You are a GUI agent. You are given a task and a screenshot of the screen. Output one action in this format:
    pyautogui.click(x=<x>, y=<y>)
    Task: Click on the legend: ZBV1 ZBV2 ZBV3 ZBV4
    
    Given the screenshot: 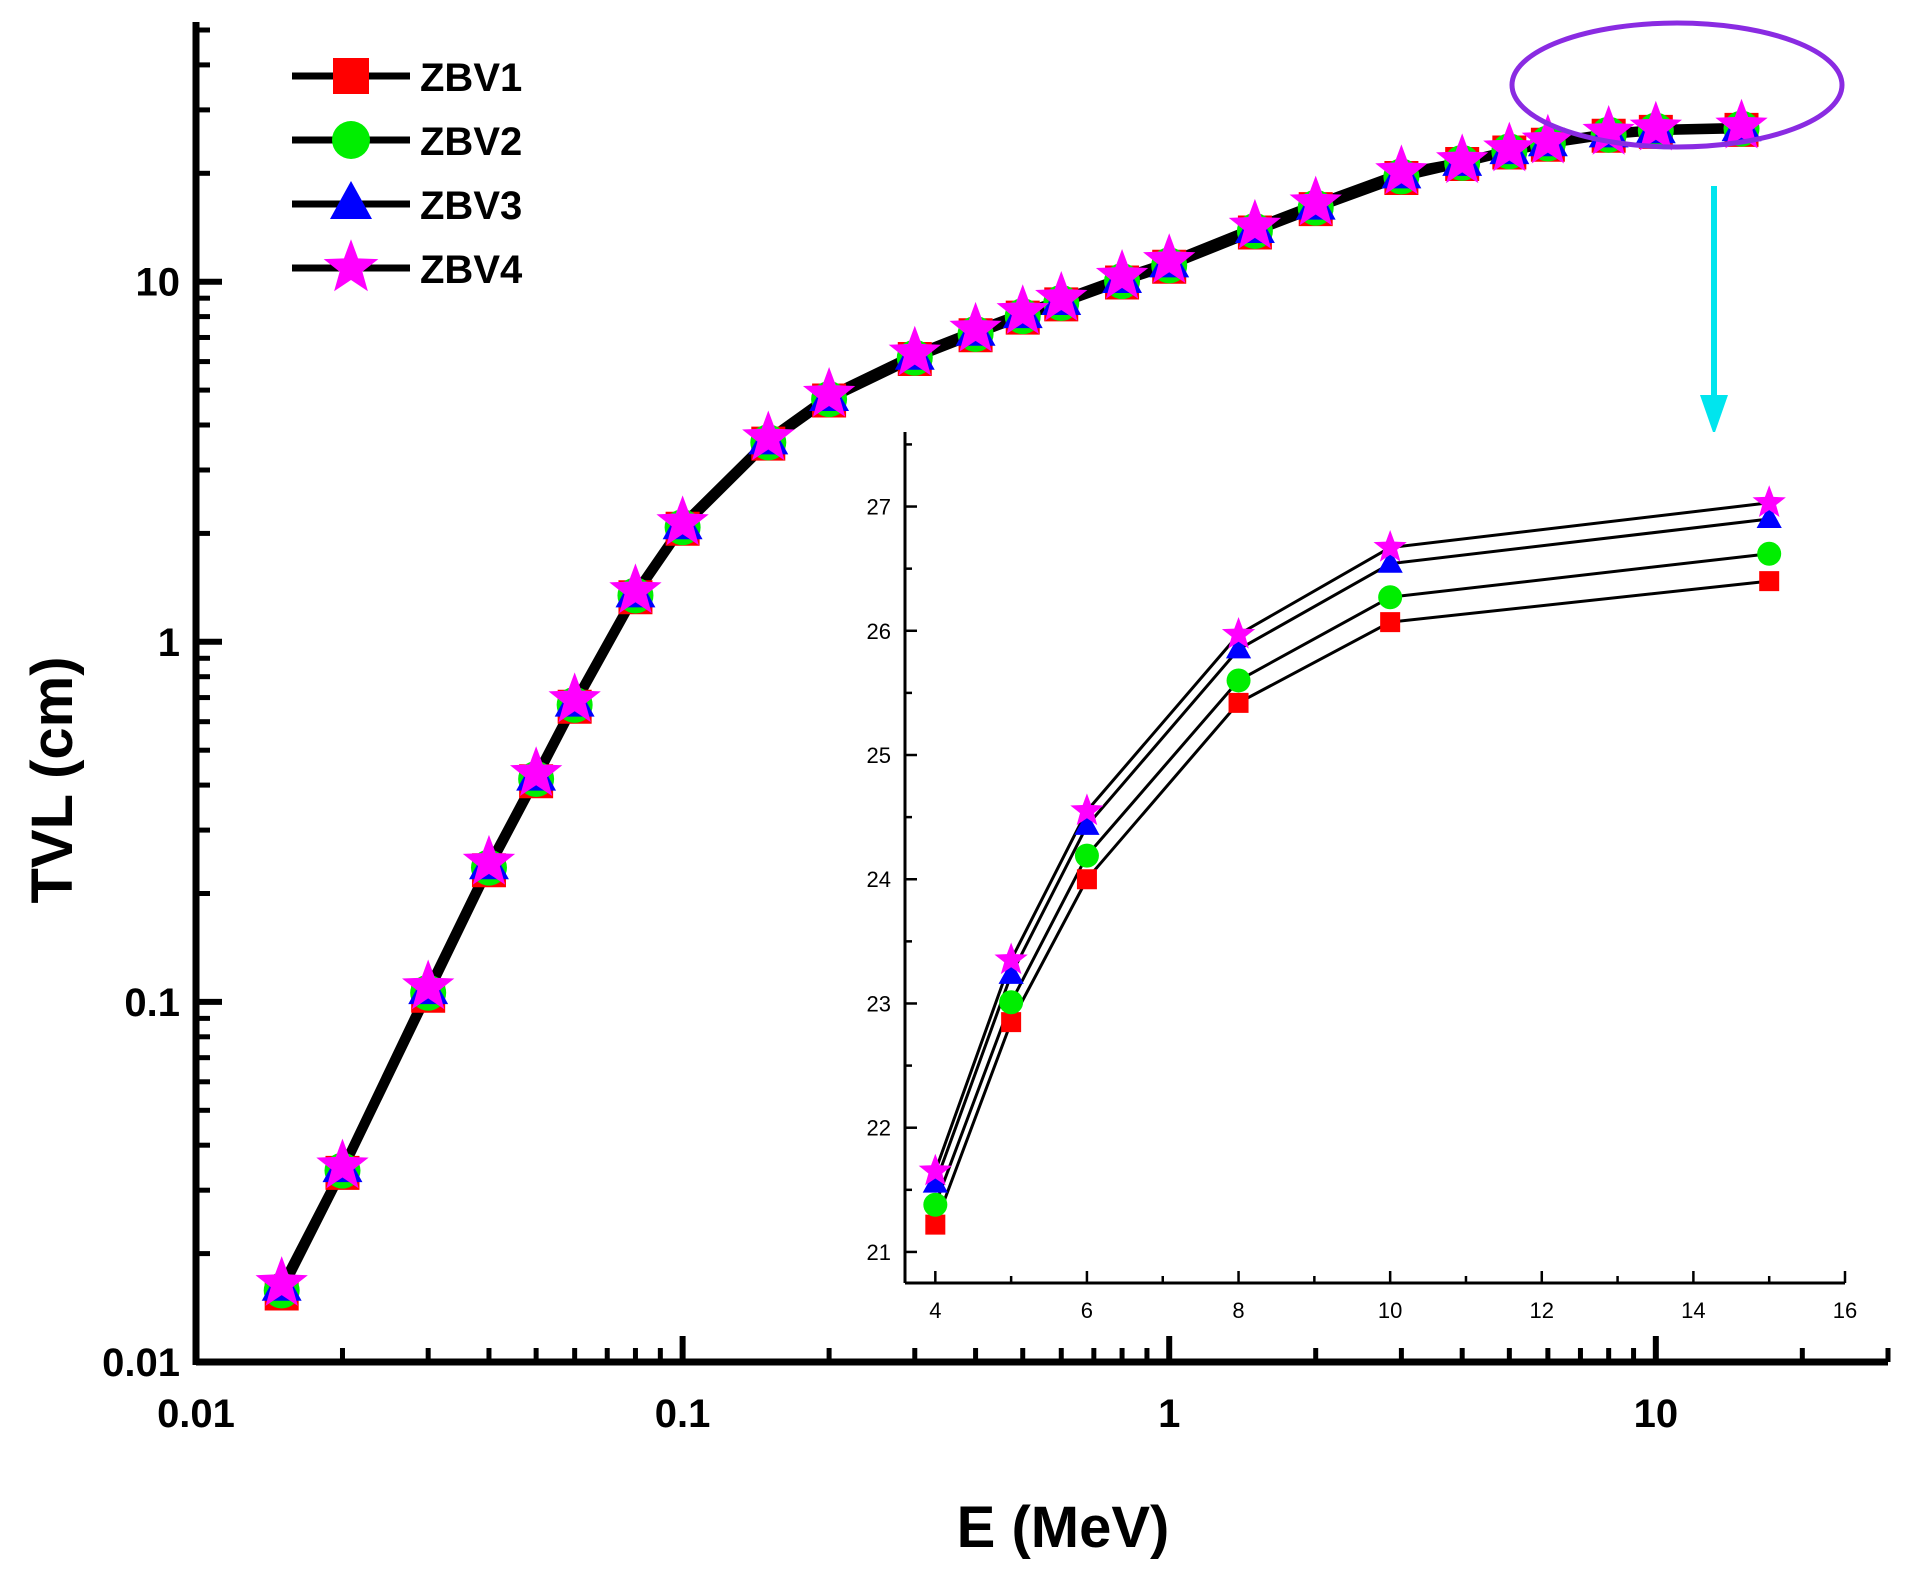 What is the action you would take?
    pyautogui.click(x=407, y=174)
    